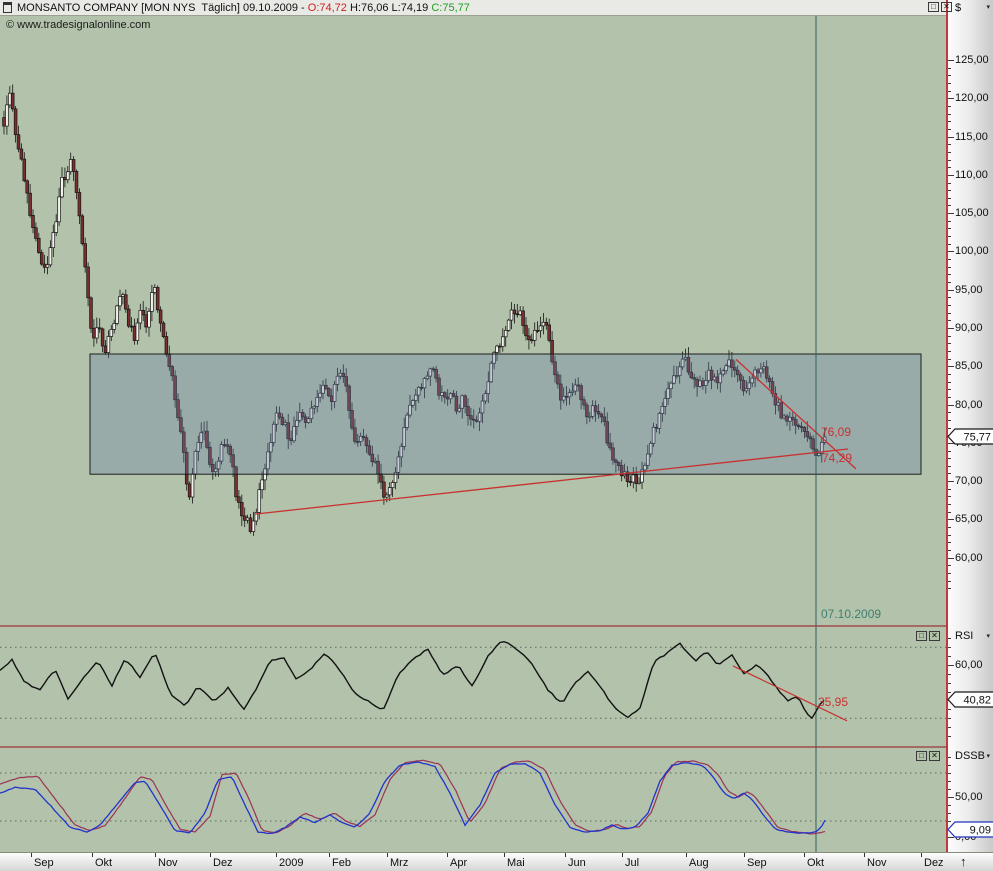  I want to click on time-axis-month-label: Mrz, so click(399, 863).